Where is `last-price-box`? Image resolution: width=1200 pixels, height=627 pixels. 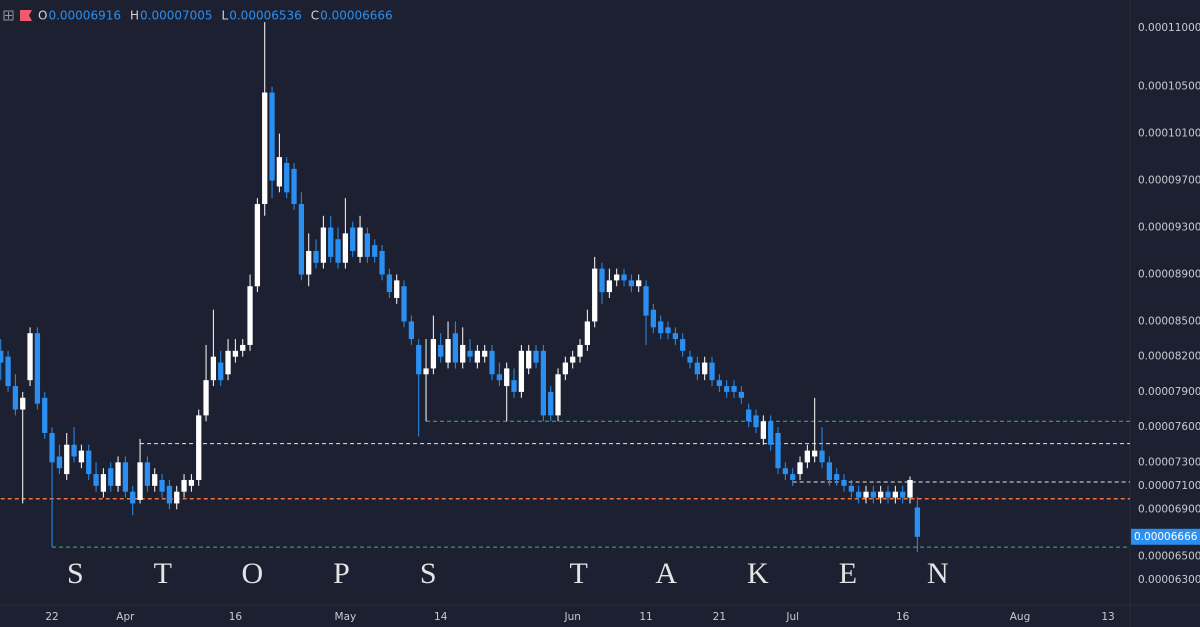
last-price-box is located at coordinates (1165, 536).